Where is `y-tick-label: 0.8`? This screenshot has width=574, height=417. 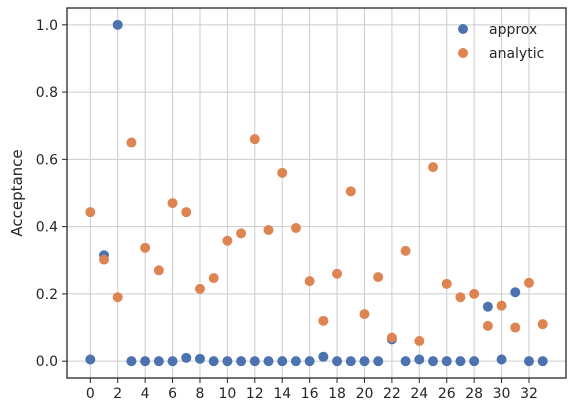 y-tick-label: 0.8 is located at coordinates (47, 93).